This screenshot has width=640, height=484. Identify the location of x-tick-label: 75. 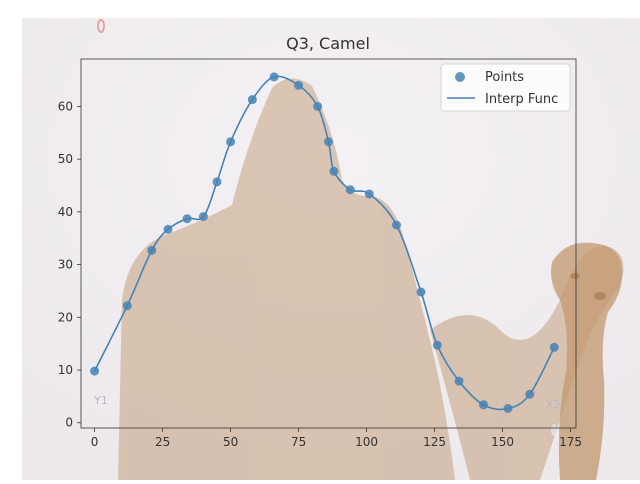
(298, 442).